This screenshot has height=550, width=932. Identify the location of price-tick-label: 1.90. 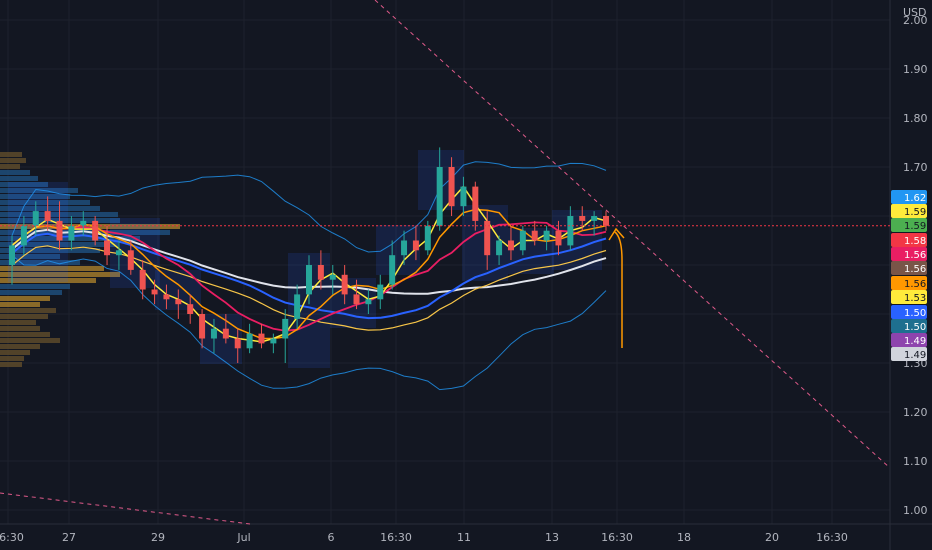
(915, 69).